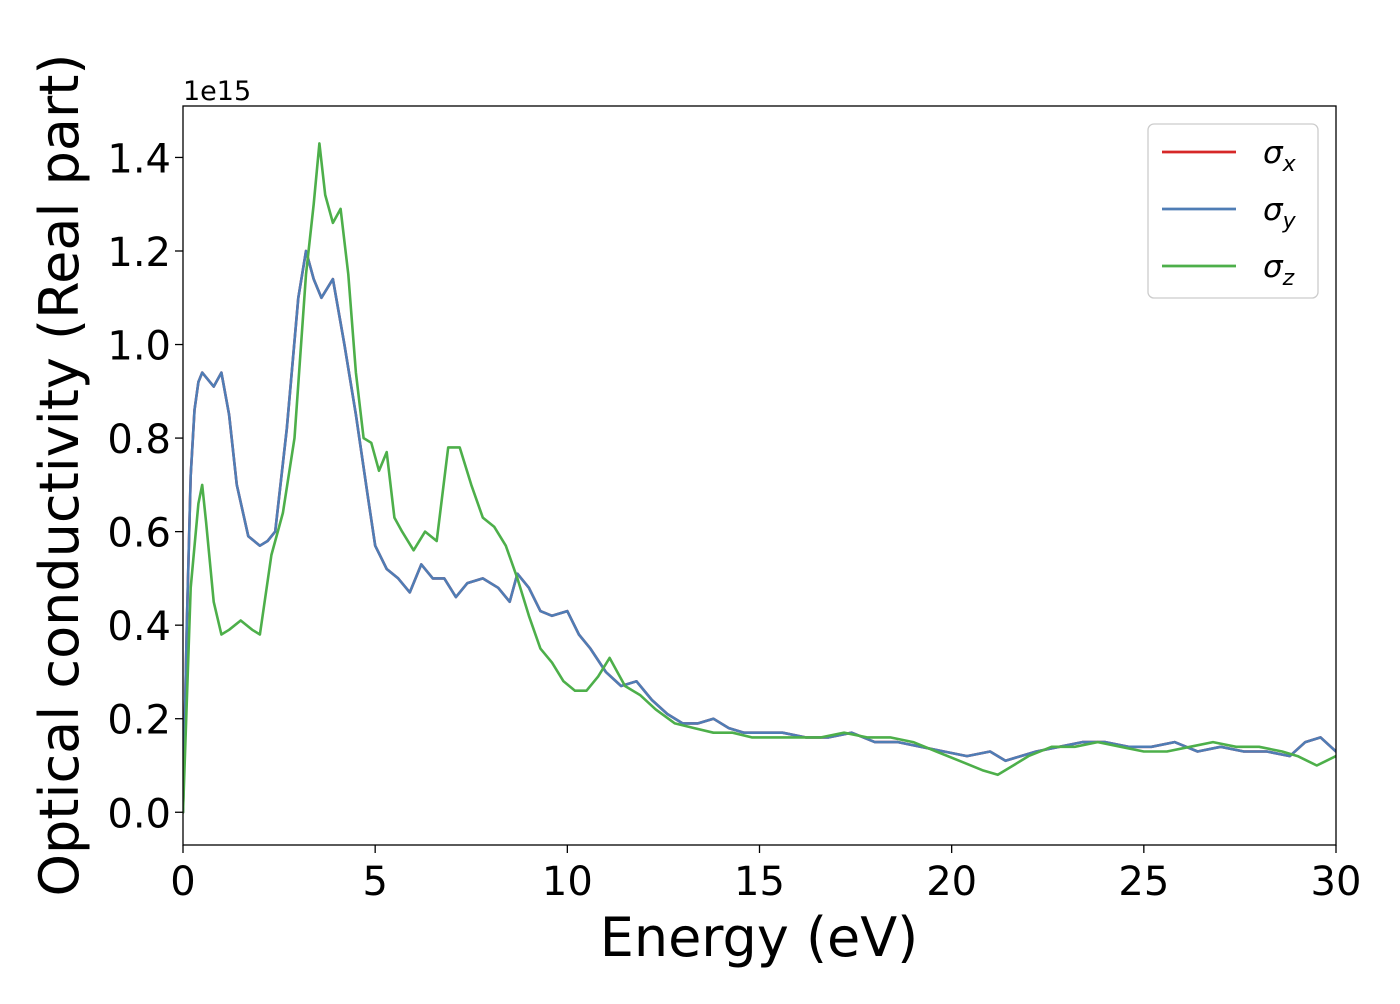 This screenshot has height=1004, width=1400. I want to click on x-tick-label: 10, so click(567, 882).